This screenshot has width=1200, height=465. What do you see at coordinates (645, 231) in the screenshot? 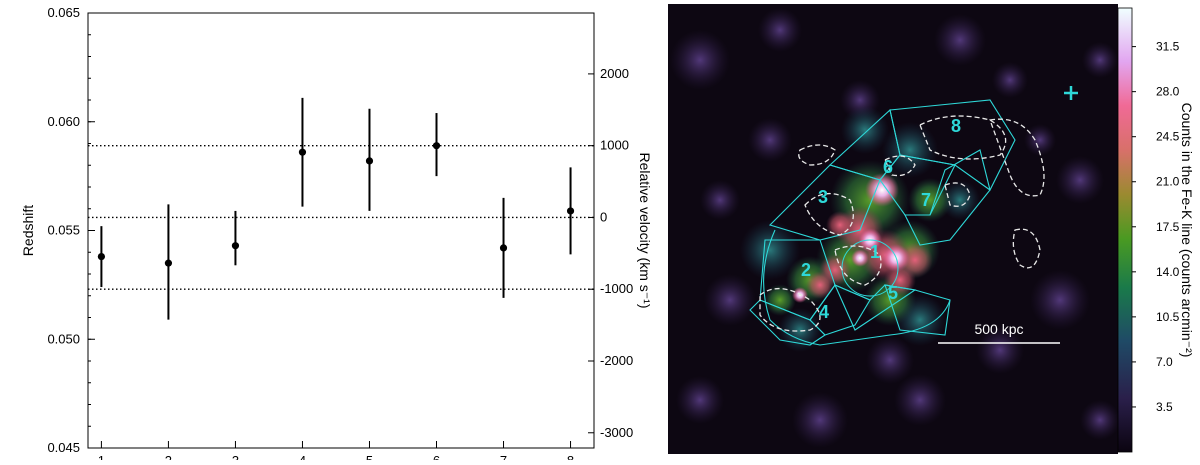
I see `right-y-axis-title: Relative velocity (km s⁻¹)` at bounding box center [645, 231].